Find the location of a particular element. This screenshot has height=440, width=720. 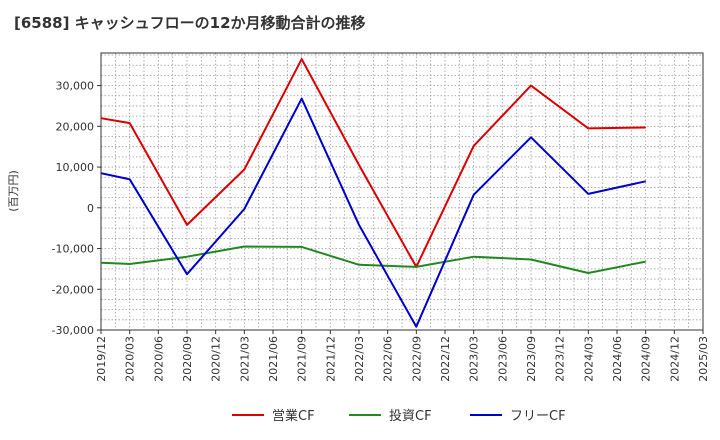

x-tick-label: 2022/09 is located at coordinates (416, 359).